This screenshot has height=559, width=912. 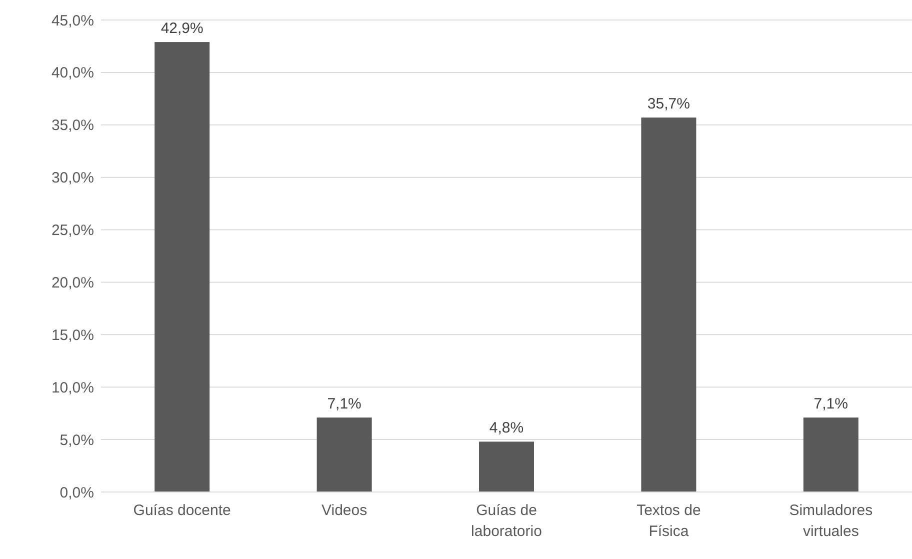 What do you see at coordinates (506, 521) in the screenshot?
I see `x-tick-label: Guías de laboratorio` at bounding box center [506, 521].